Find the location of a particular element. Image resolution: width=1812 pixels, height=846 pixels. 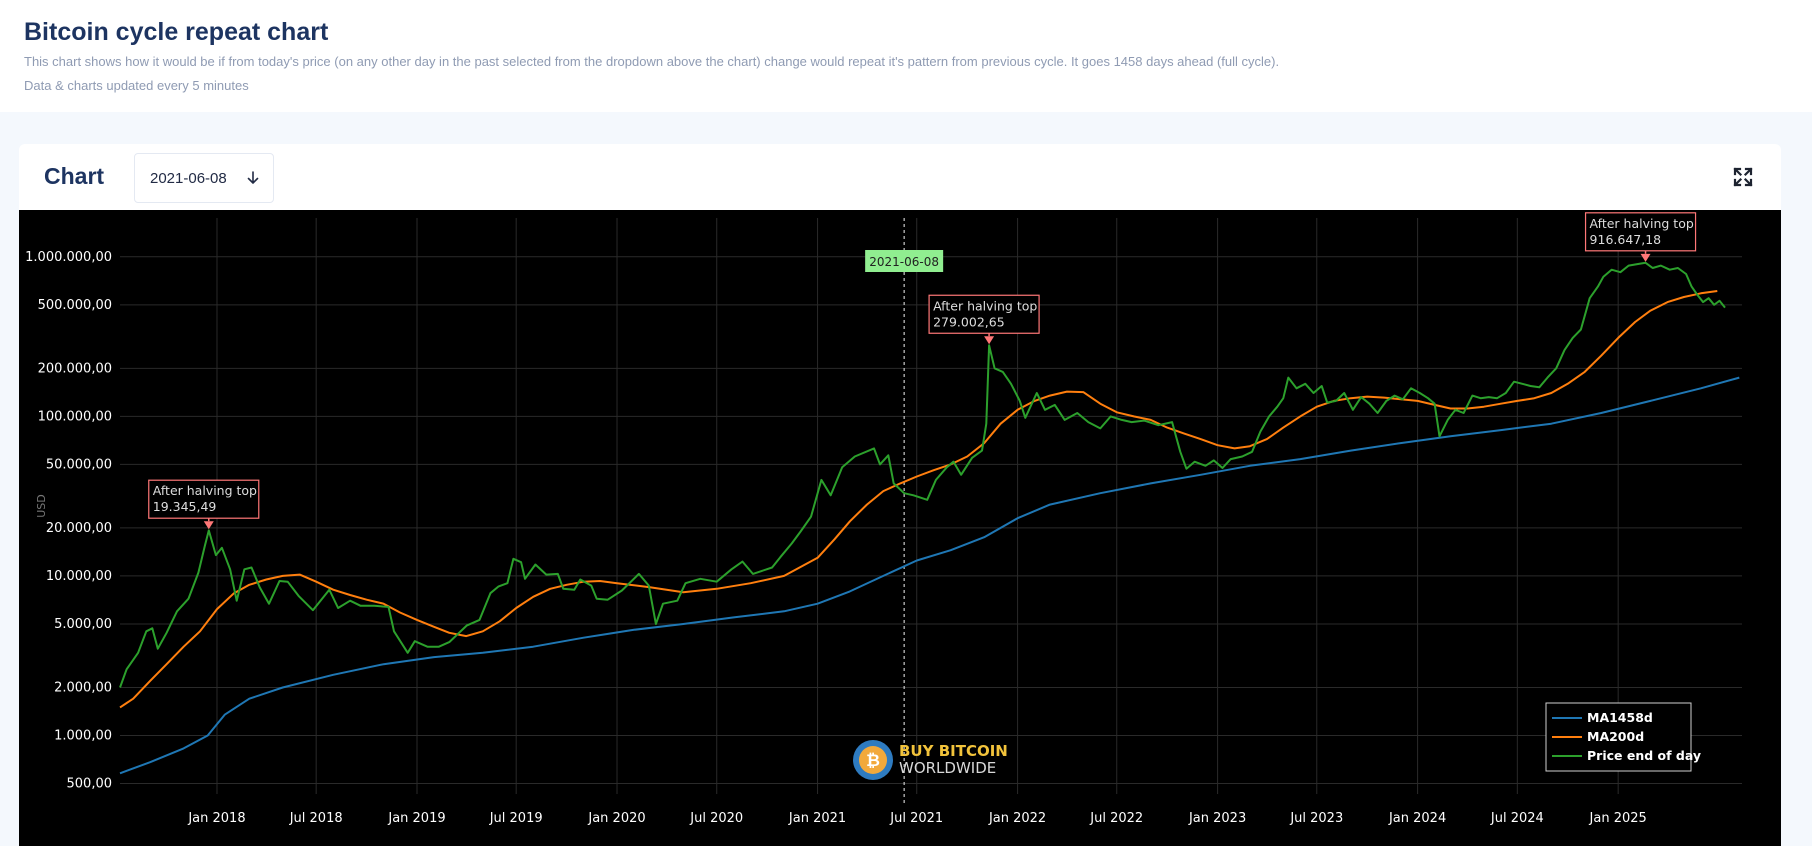

x-tick-label: Jan 2019 is located at coordinates (416, 818).